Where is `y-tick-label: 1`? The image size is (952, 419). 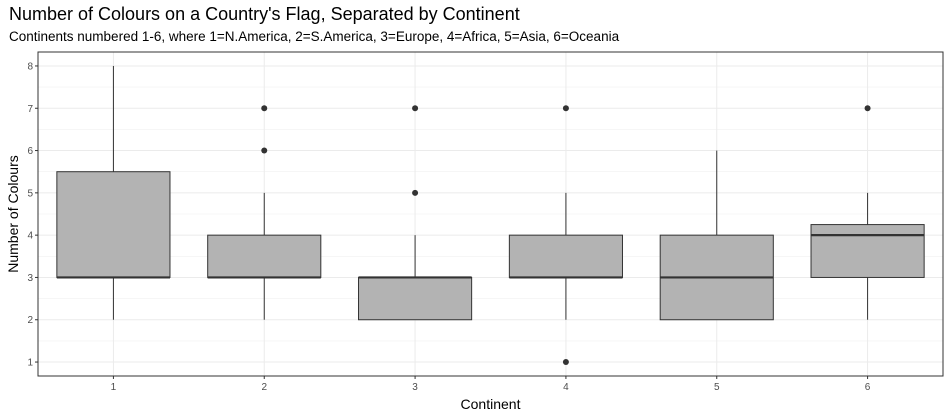
y-tick-label: 1 is located at coordinates (30, 363).